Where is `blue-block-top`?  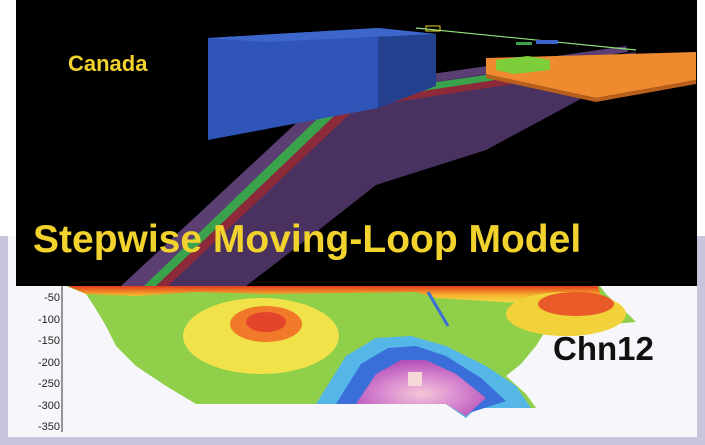
blue-block-top is located at coordinates (322, 35).